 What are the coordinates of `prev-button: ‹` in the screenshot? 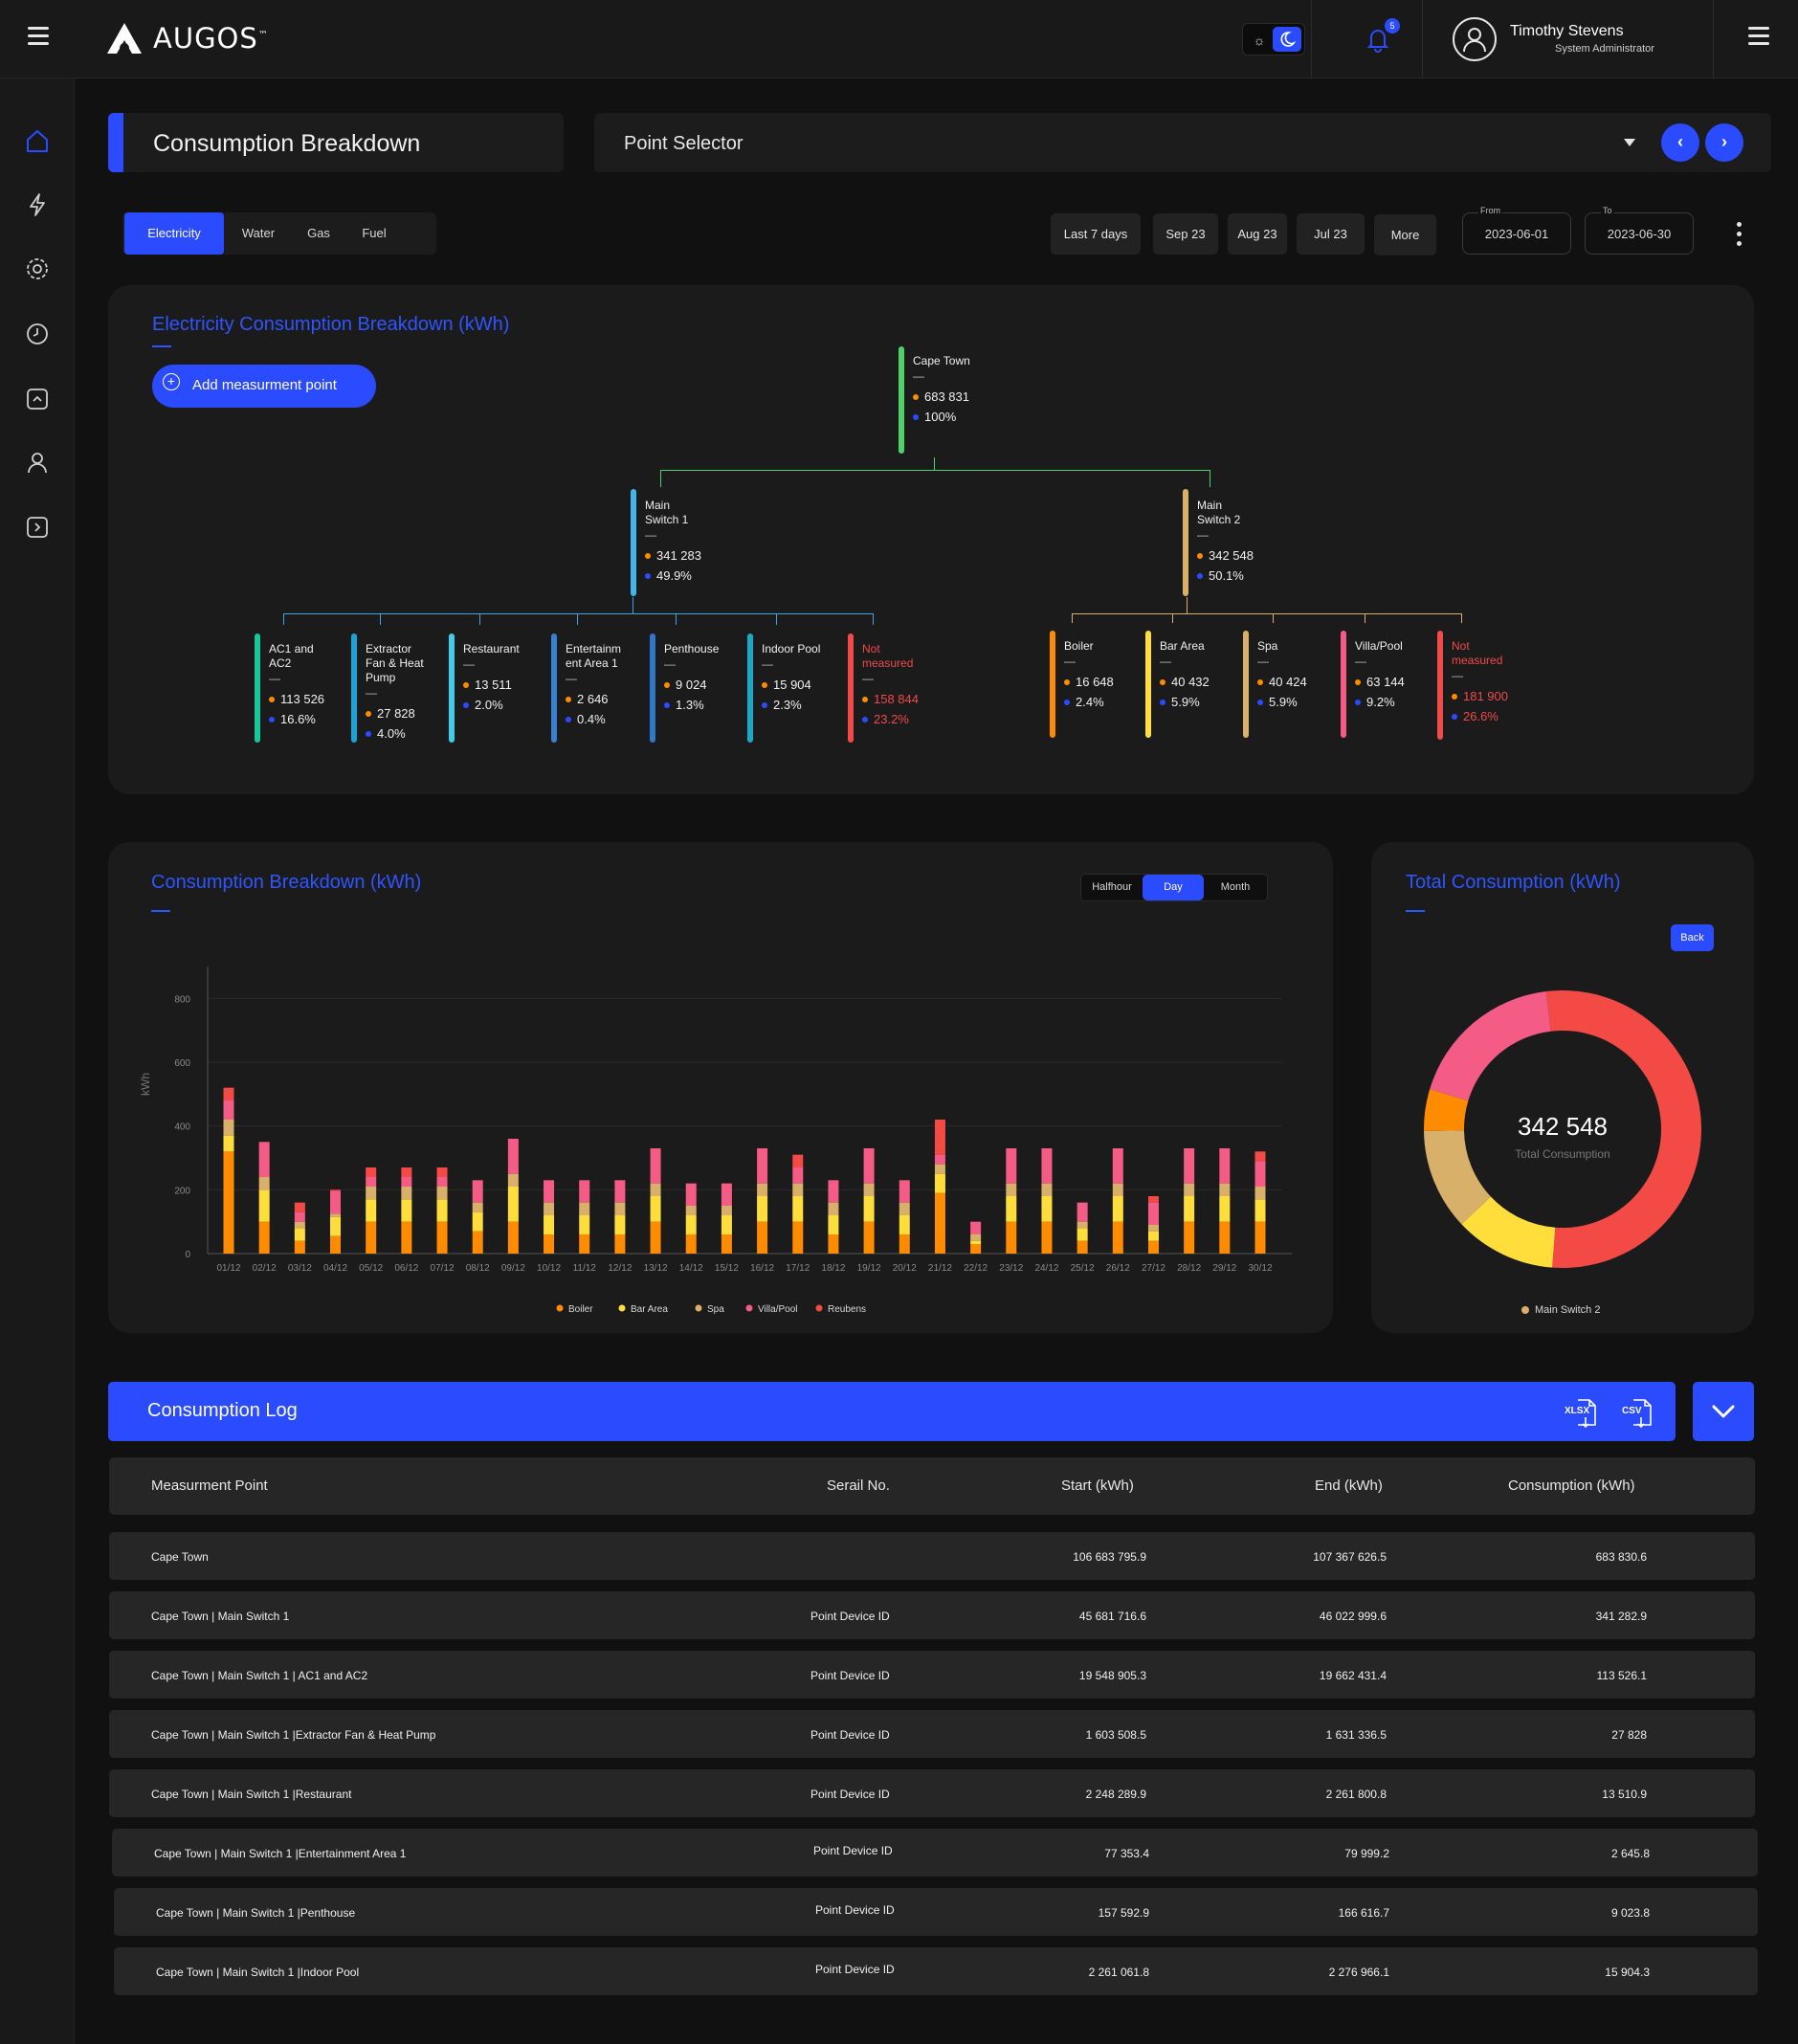 It's located at (1680, 142).